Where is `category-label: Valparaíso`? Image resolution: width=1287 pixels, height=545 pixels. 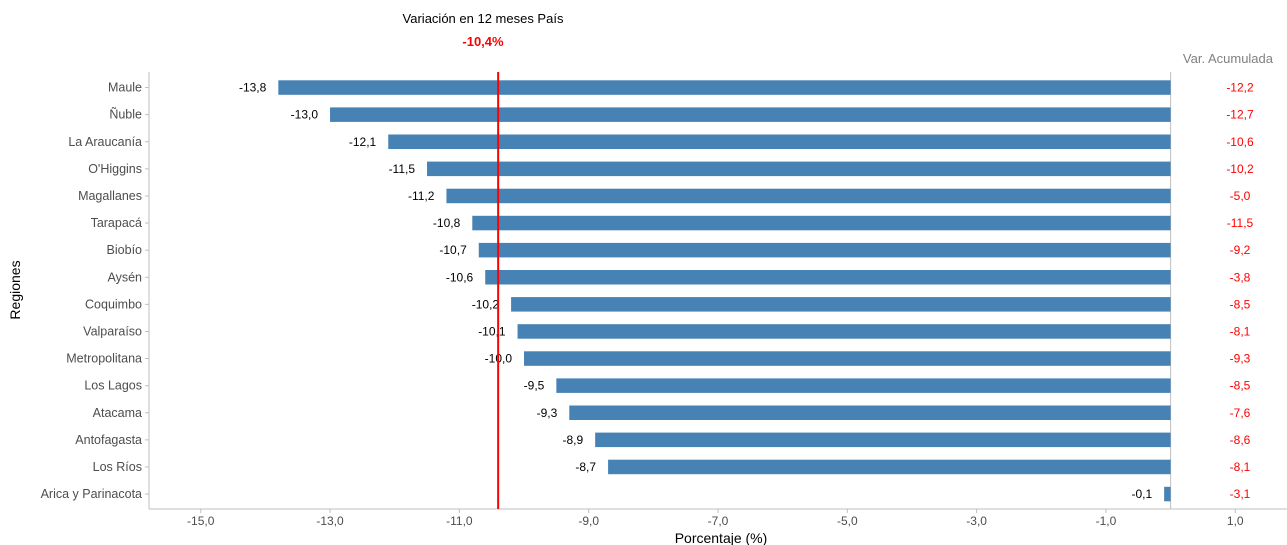 category-label: Valparaíso is located at coordinates (112, 331).